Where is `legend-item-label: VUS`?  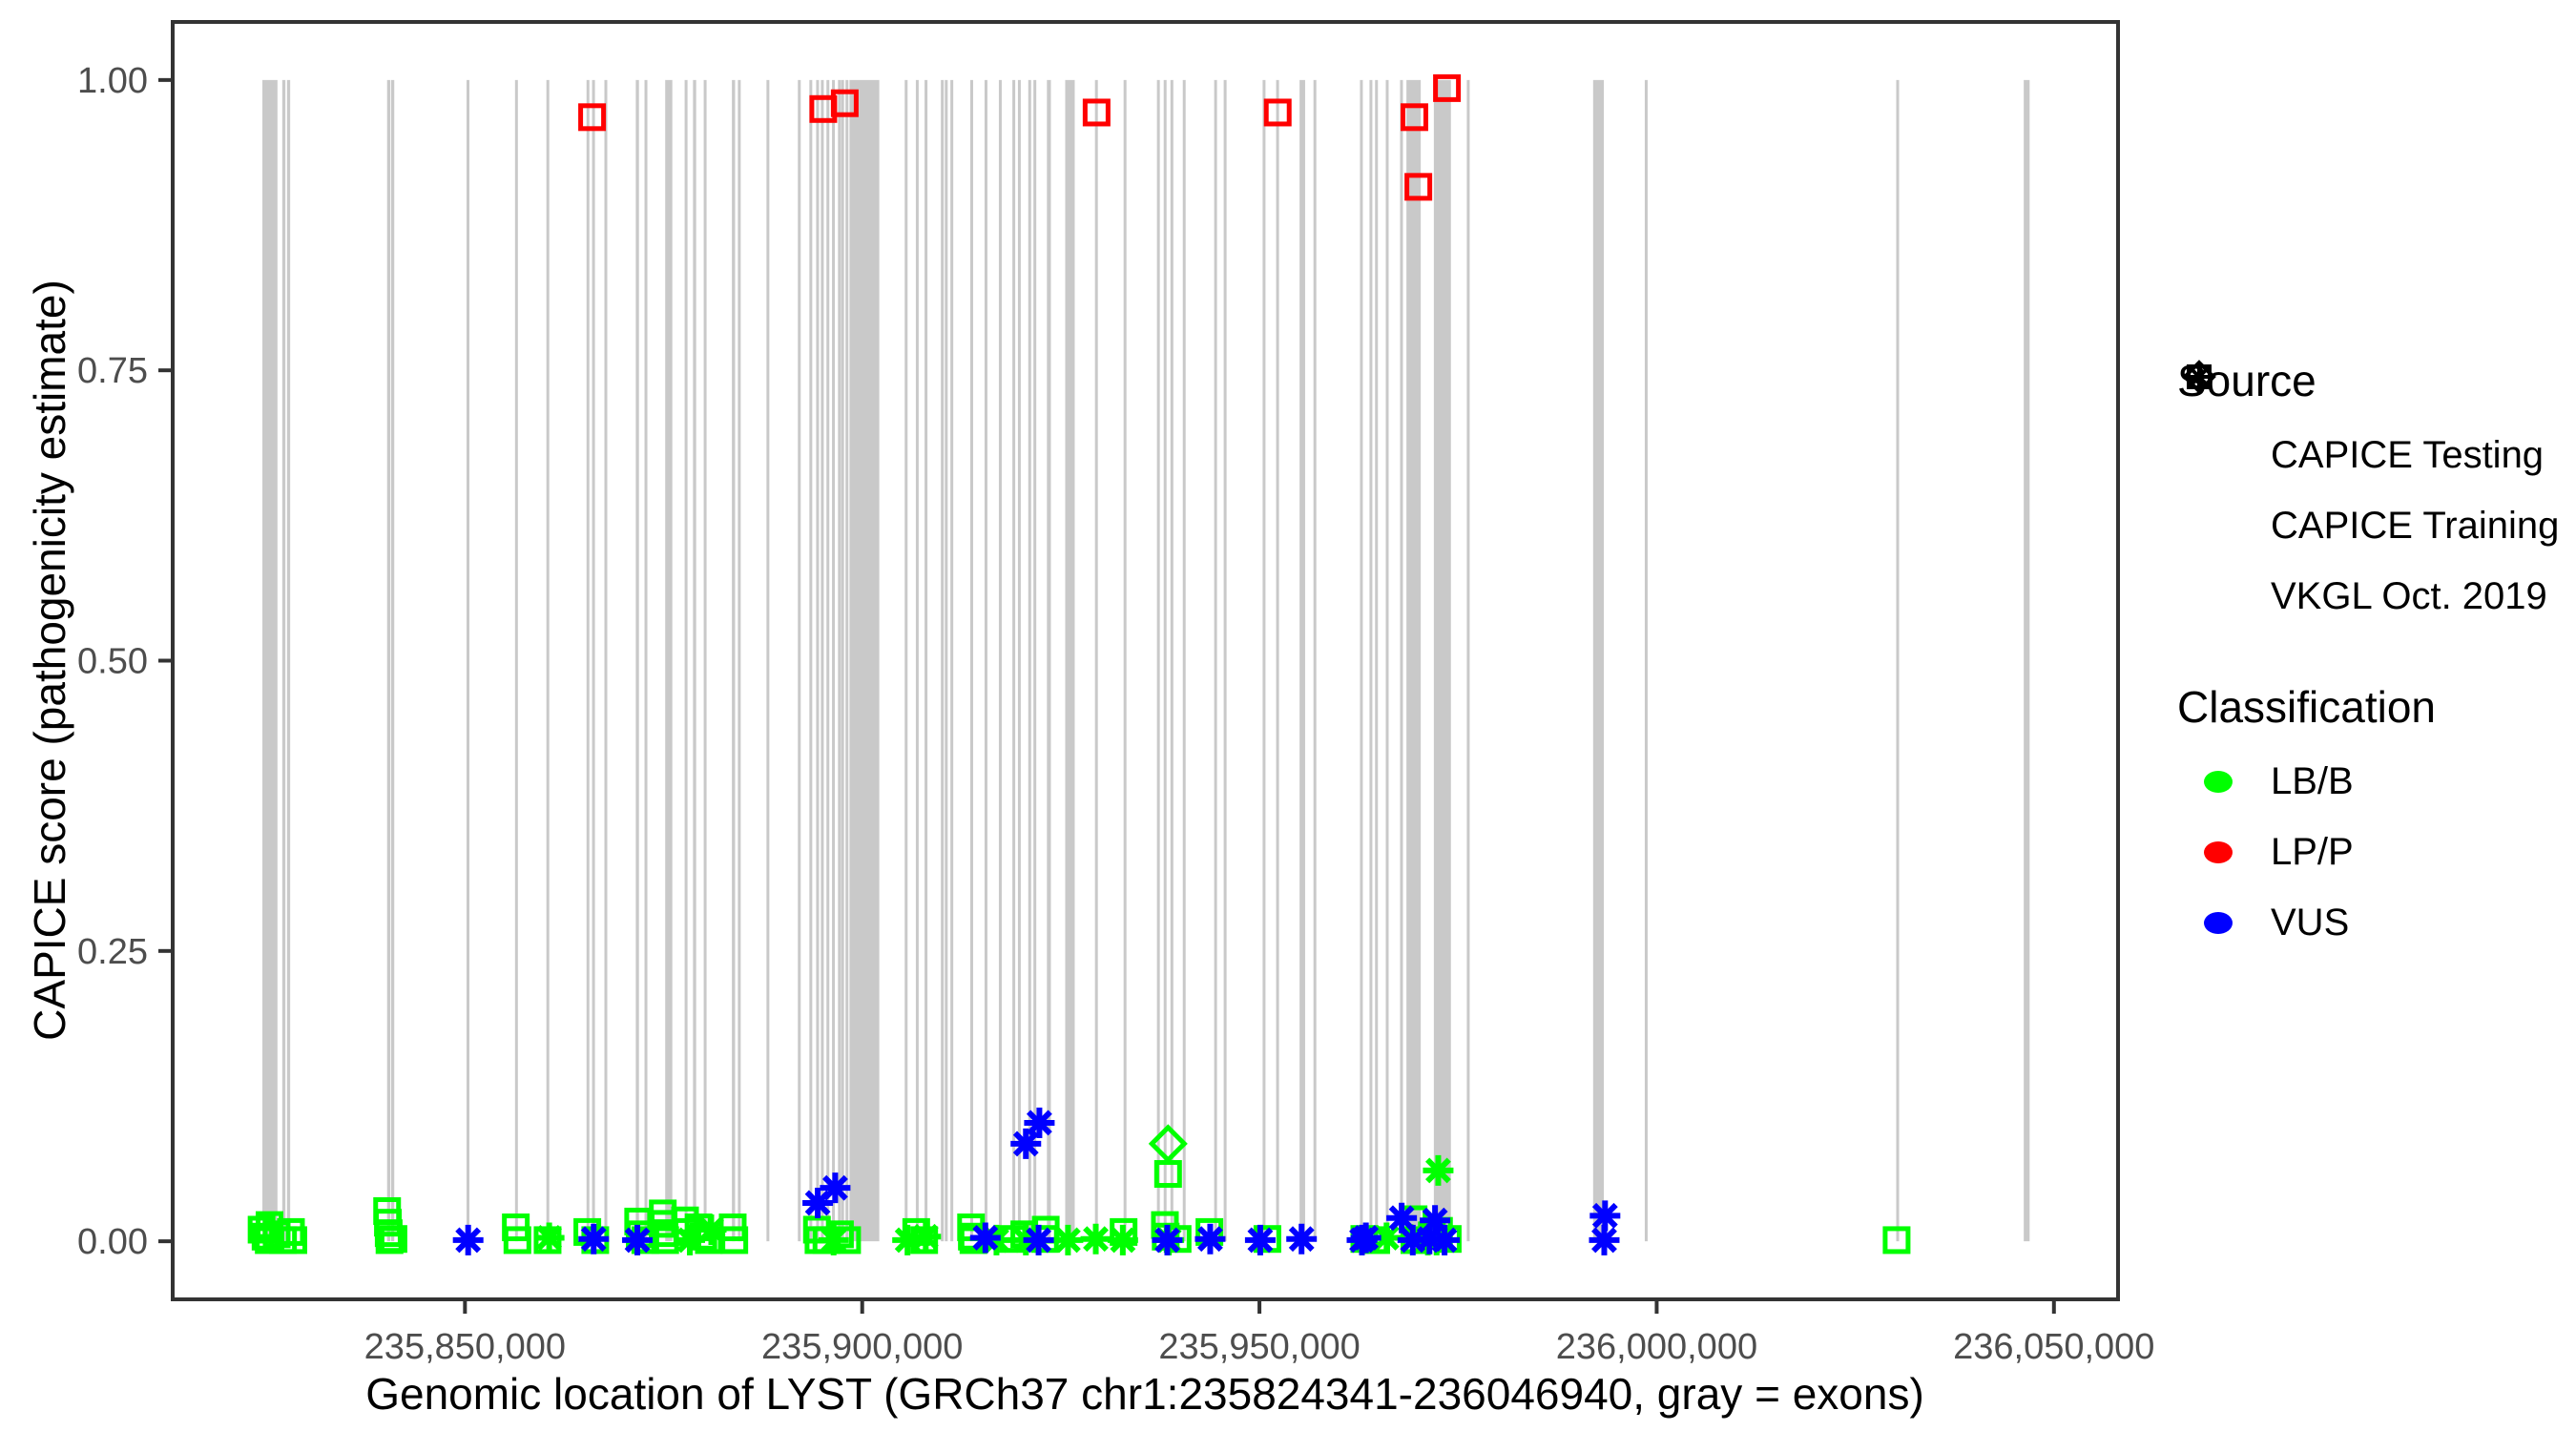 legend-item-label: VUS is located at coordinates (2310, 923).